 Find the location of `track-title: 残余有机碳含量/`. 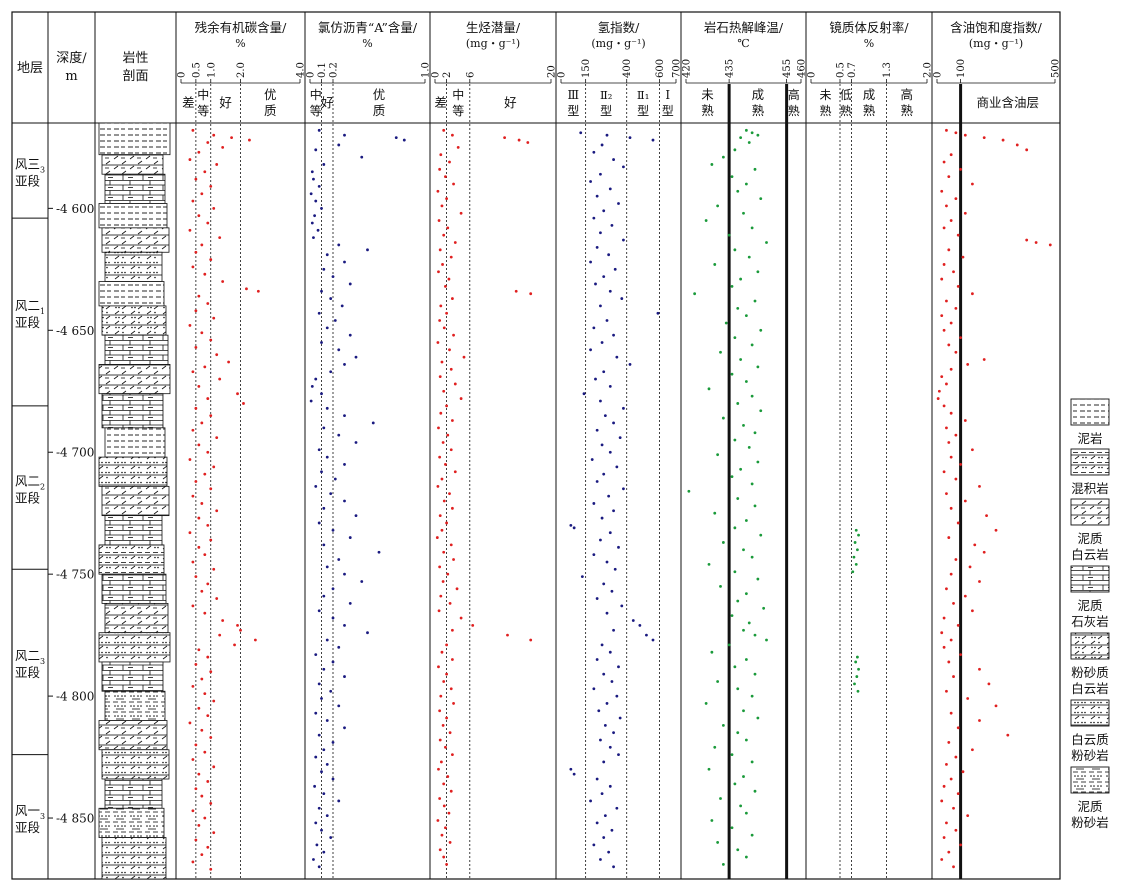

track-title: 残余有机碳含量/ is located at coordinates (241, 27).